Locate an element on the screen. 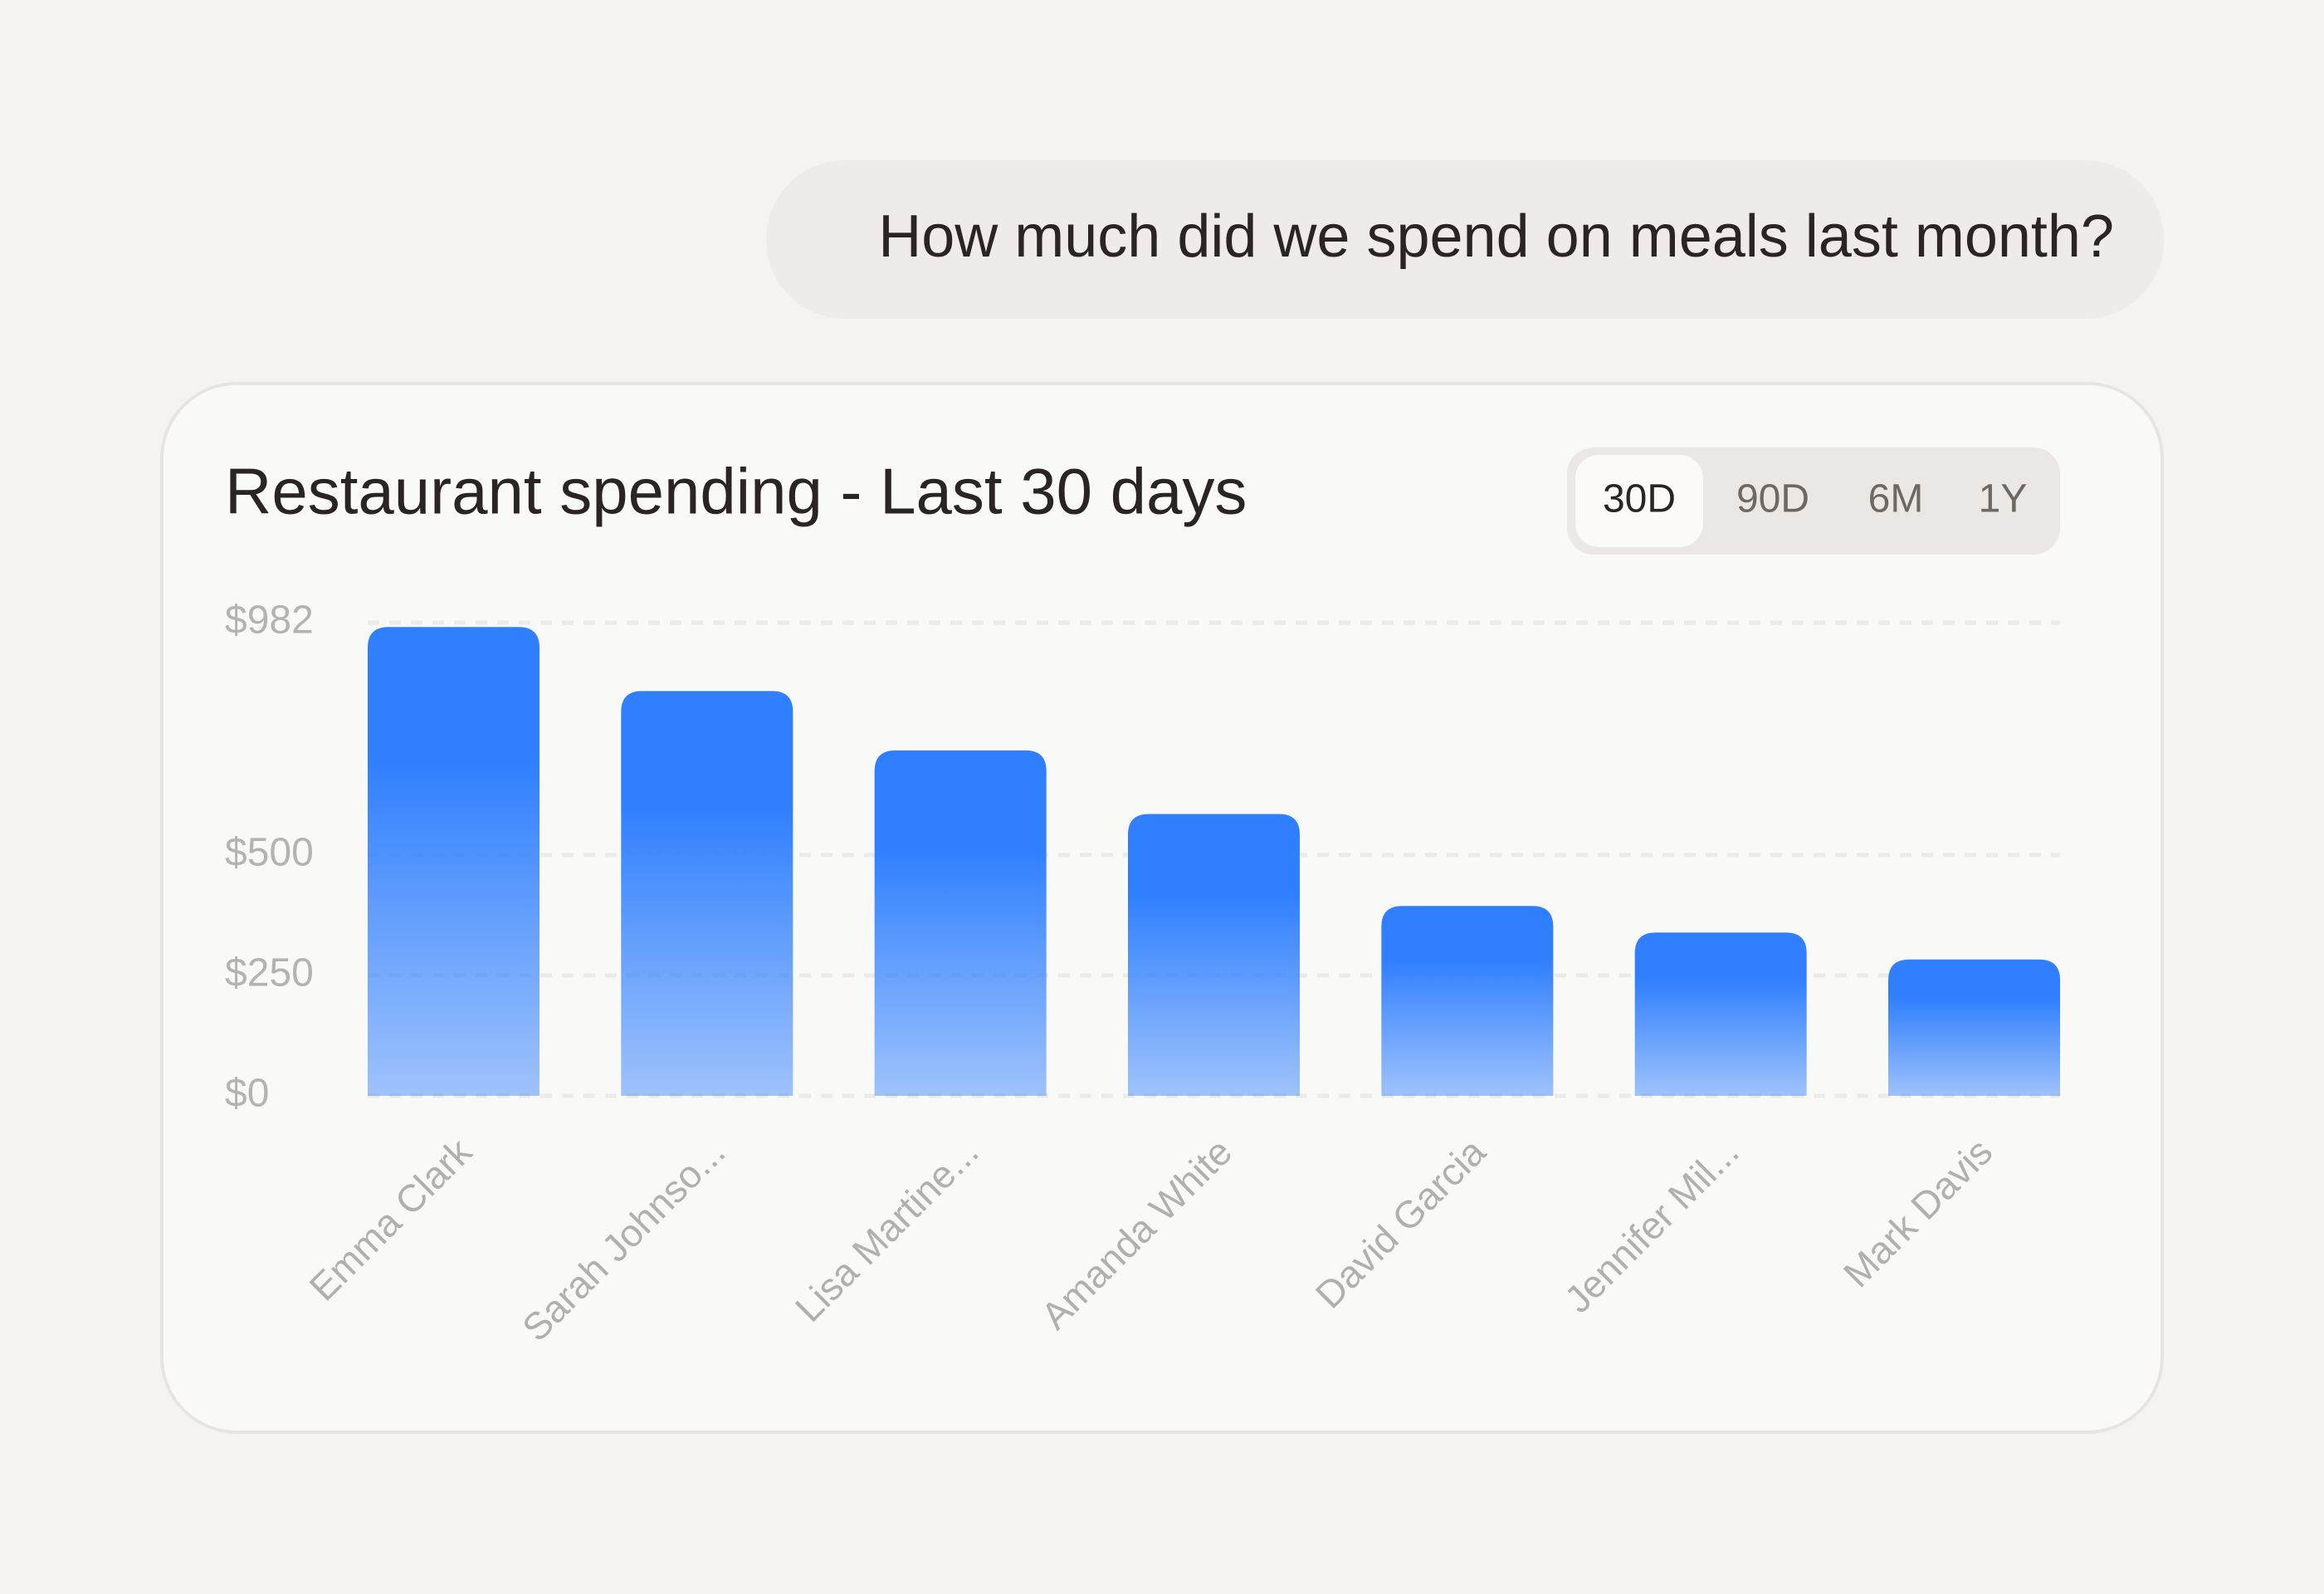 This screenshot has height=1594, width=2324. y-tick-label: $982 is located at coordinates (269, 621).